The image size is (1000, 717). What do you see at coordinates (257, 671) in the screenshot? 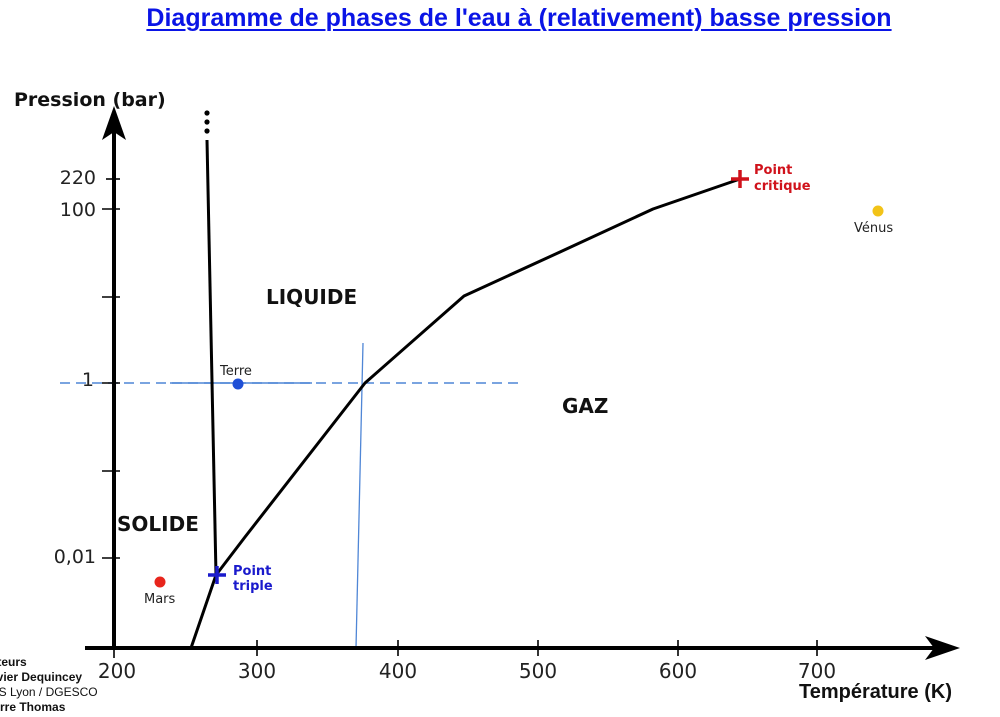
I see `x-tick-300: 300` at bounding box center [257, 671].